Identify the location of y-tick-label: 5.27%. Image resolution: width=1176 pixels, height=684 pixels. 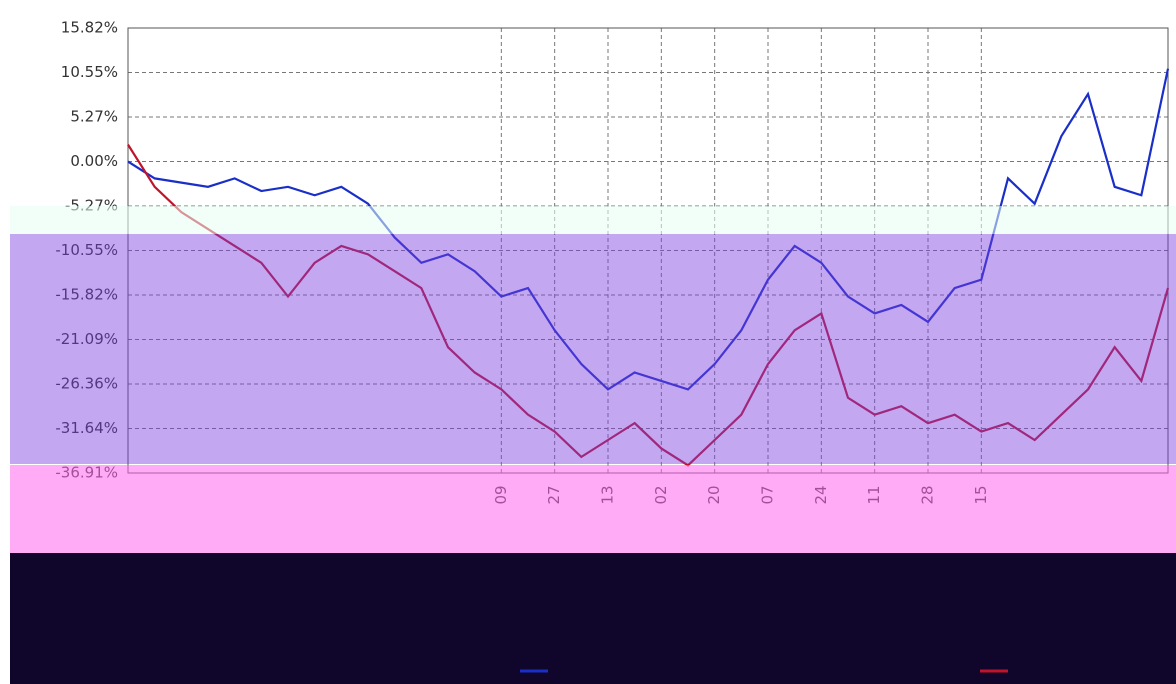
(94, 117).